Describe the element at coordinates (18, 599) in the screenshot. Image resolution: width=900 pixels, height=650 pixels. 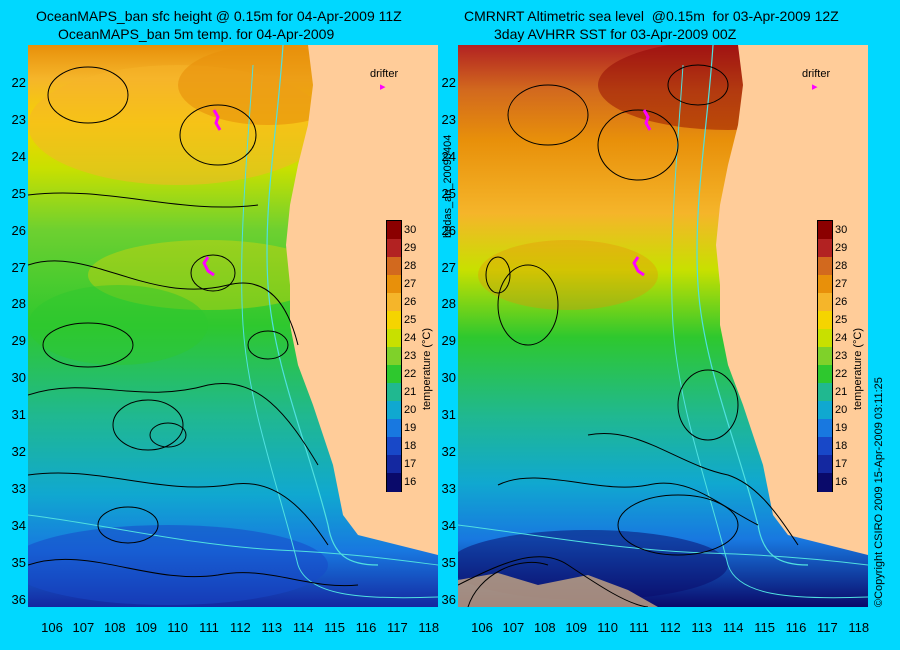
I see `lat-label: 36` at that location.